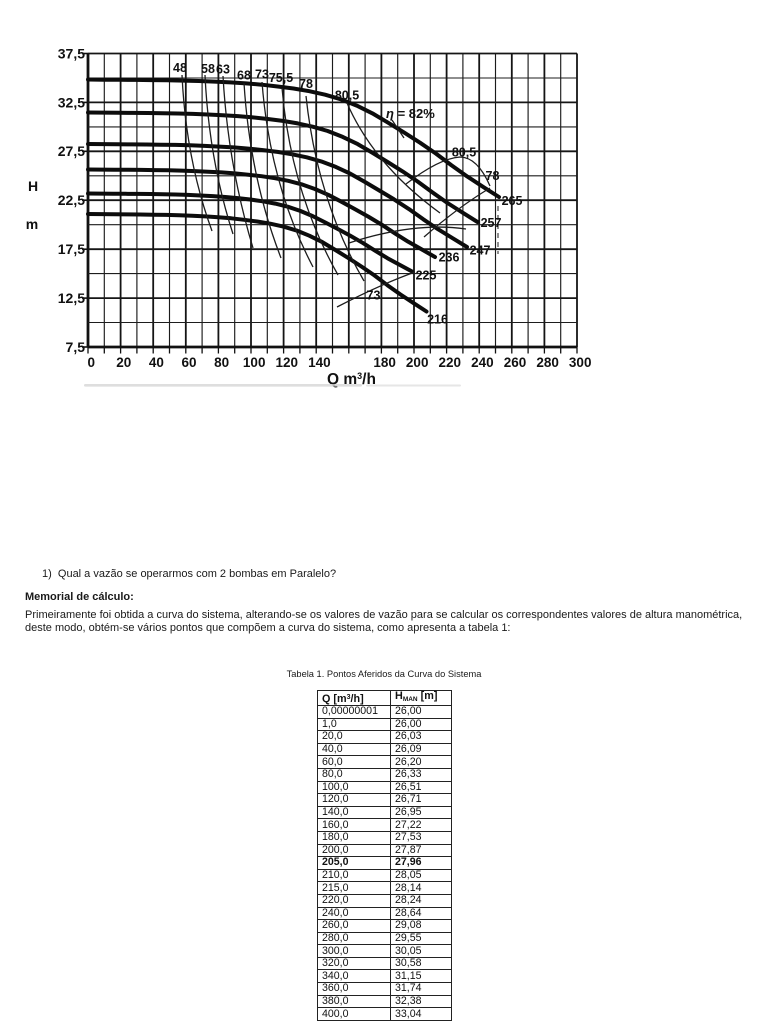  What do you see at coordinates (351, 379) in the screenshot?
I see `svg-text: Q m3/h` at bounding box center [351, 379].